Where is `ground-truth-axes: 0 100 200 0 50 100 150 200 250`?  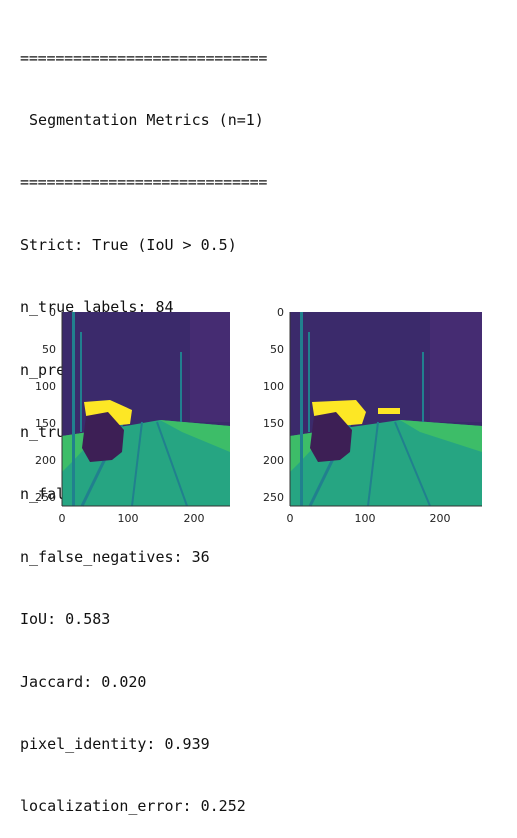
ground-truth-axes: 0 100 200 0 50 100 150 200 250 is located at coordinates (132, 415).